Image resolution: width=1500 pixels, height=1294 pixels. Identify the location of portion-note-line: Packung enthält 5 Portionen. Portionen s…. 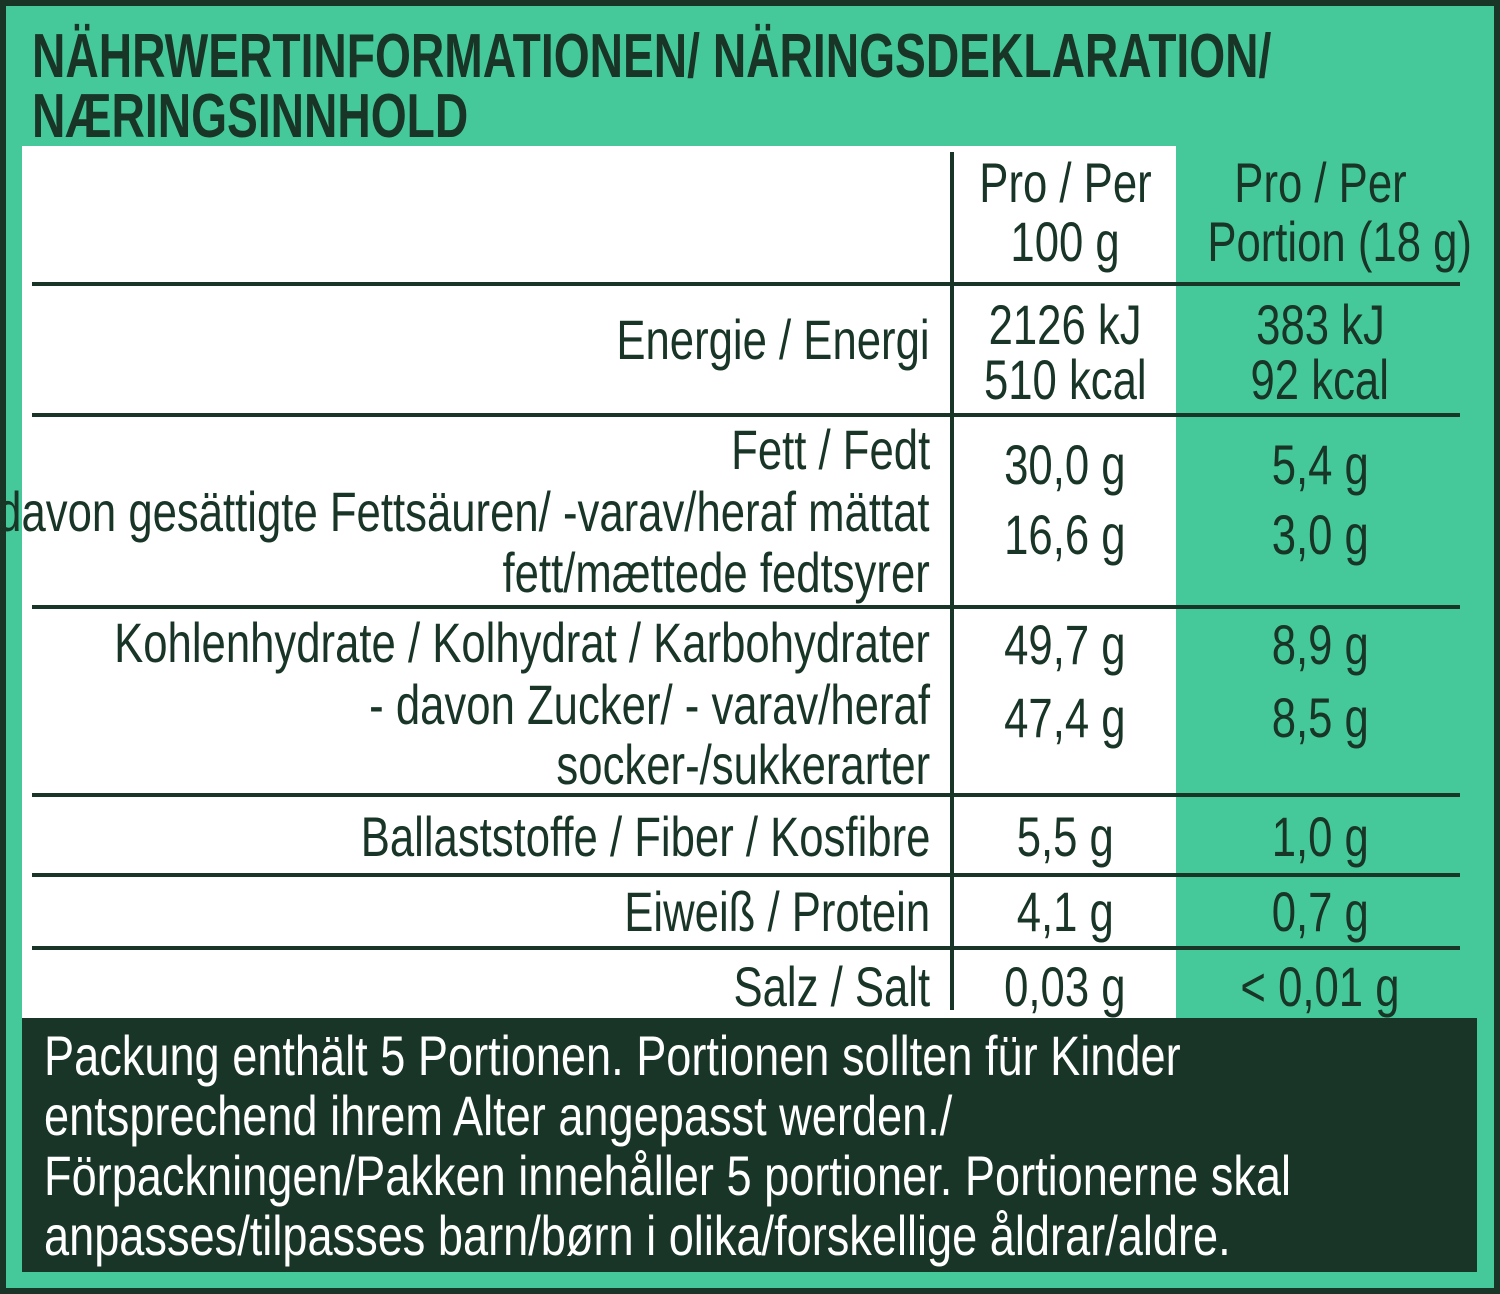
(612, 1055).